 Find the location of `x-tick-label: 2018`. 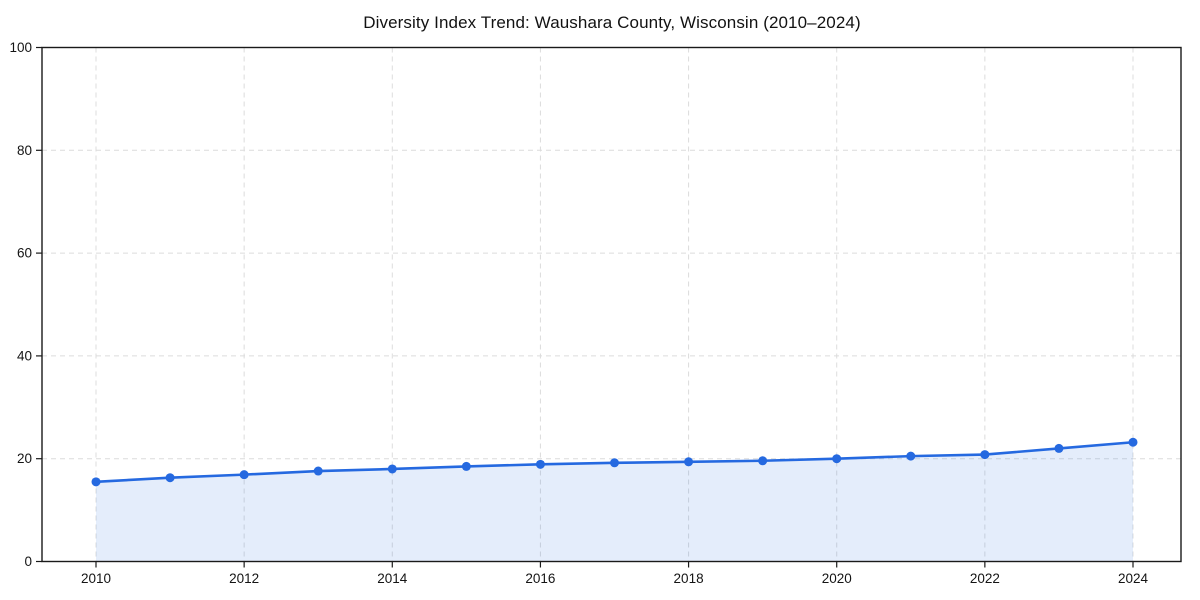

x-tick-label: 2018 is located at coordinates (689, 578).